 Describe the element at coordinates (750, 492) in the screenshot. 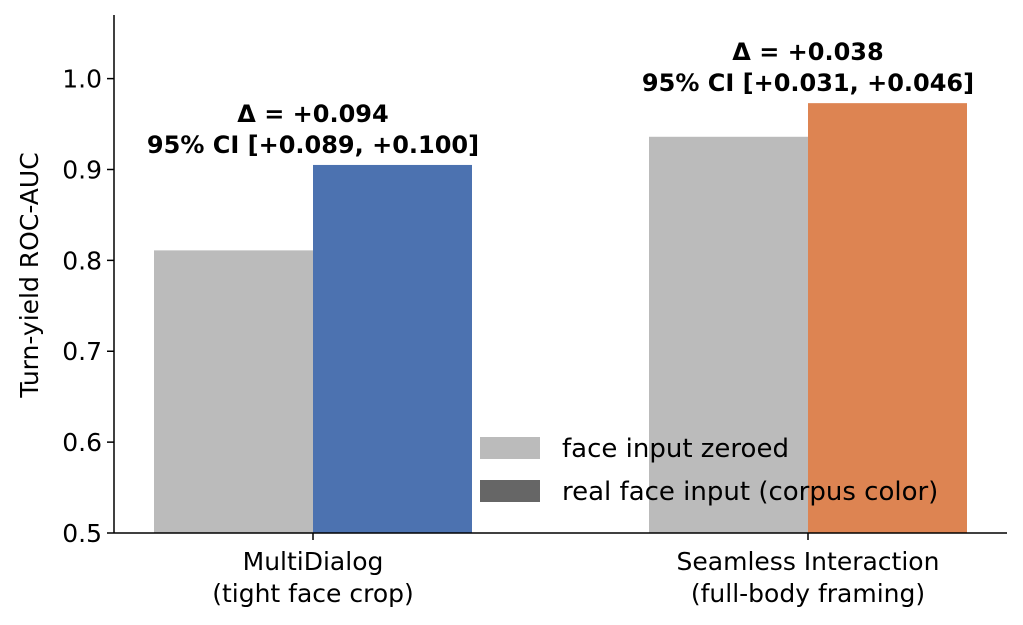

I see `legend-label: real face input (corpus color)` at that location.